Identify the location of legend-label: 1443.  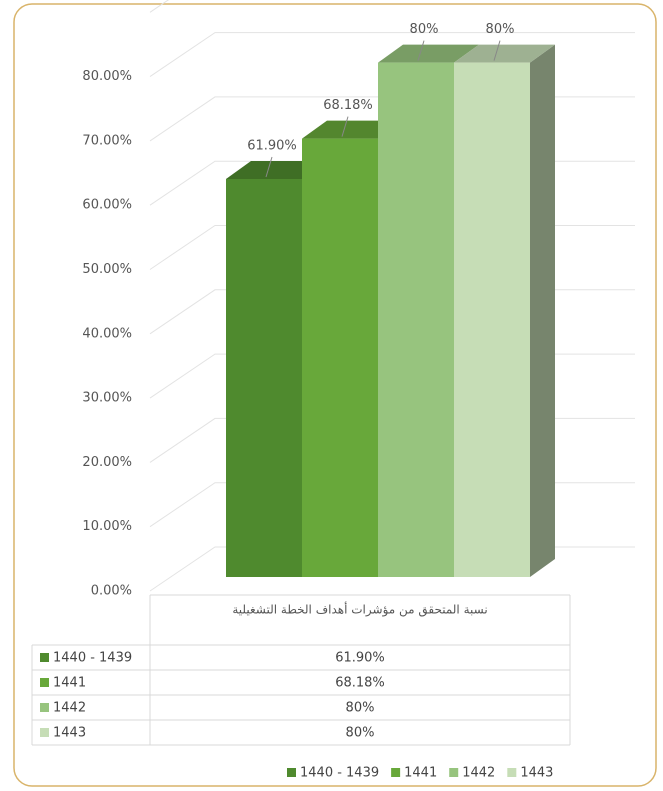
(536, 773).